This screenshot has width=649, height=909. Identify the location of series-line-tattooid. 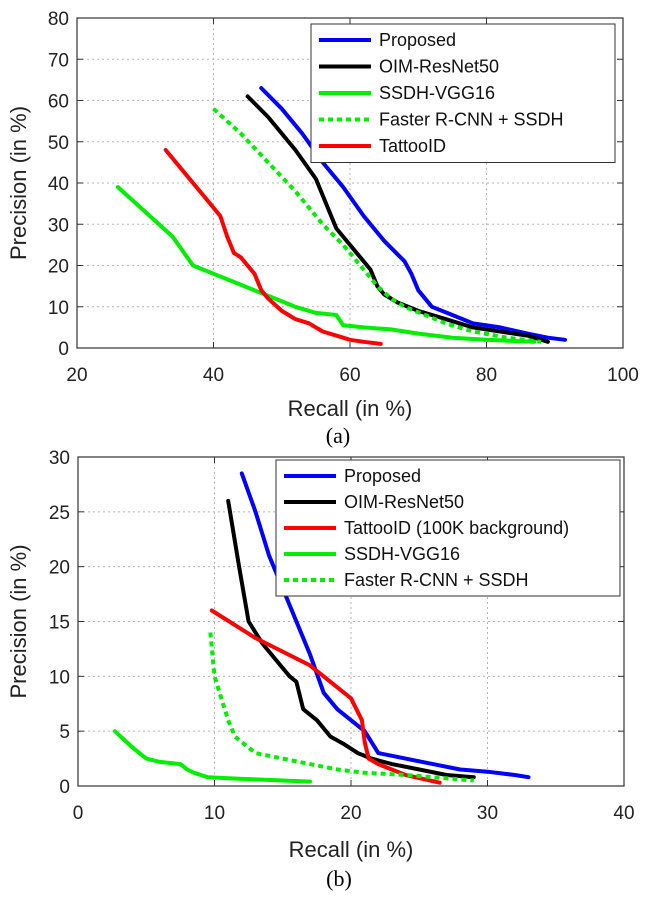
(273, 247).